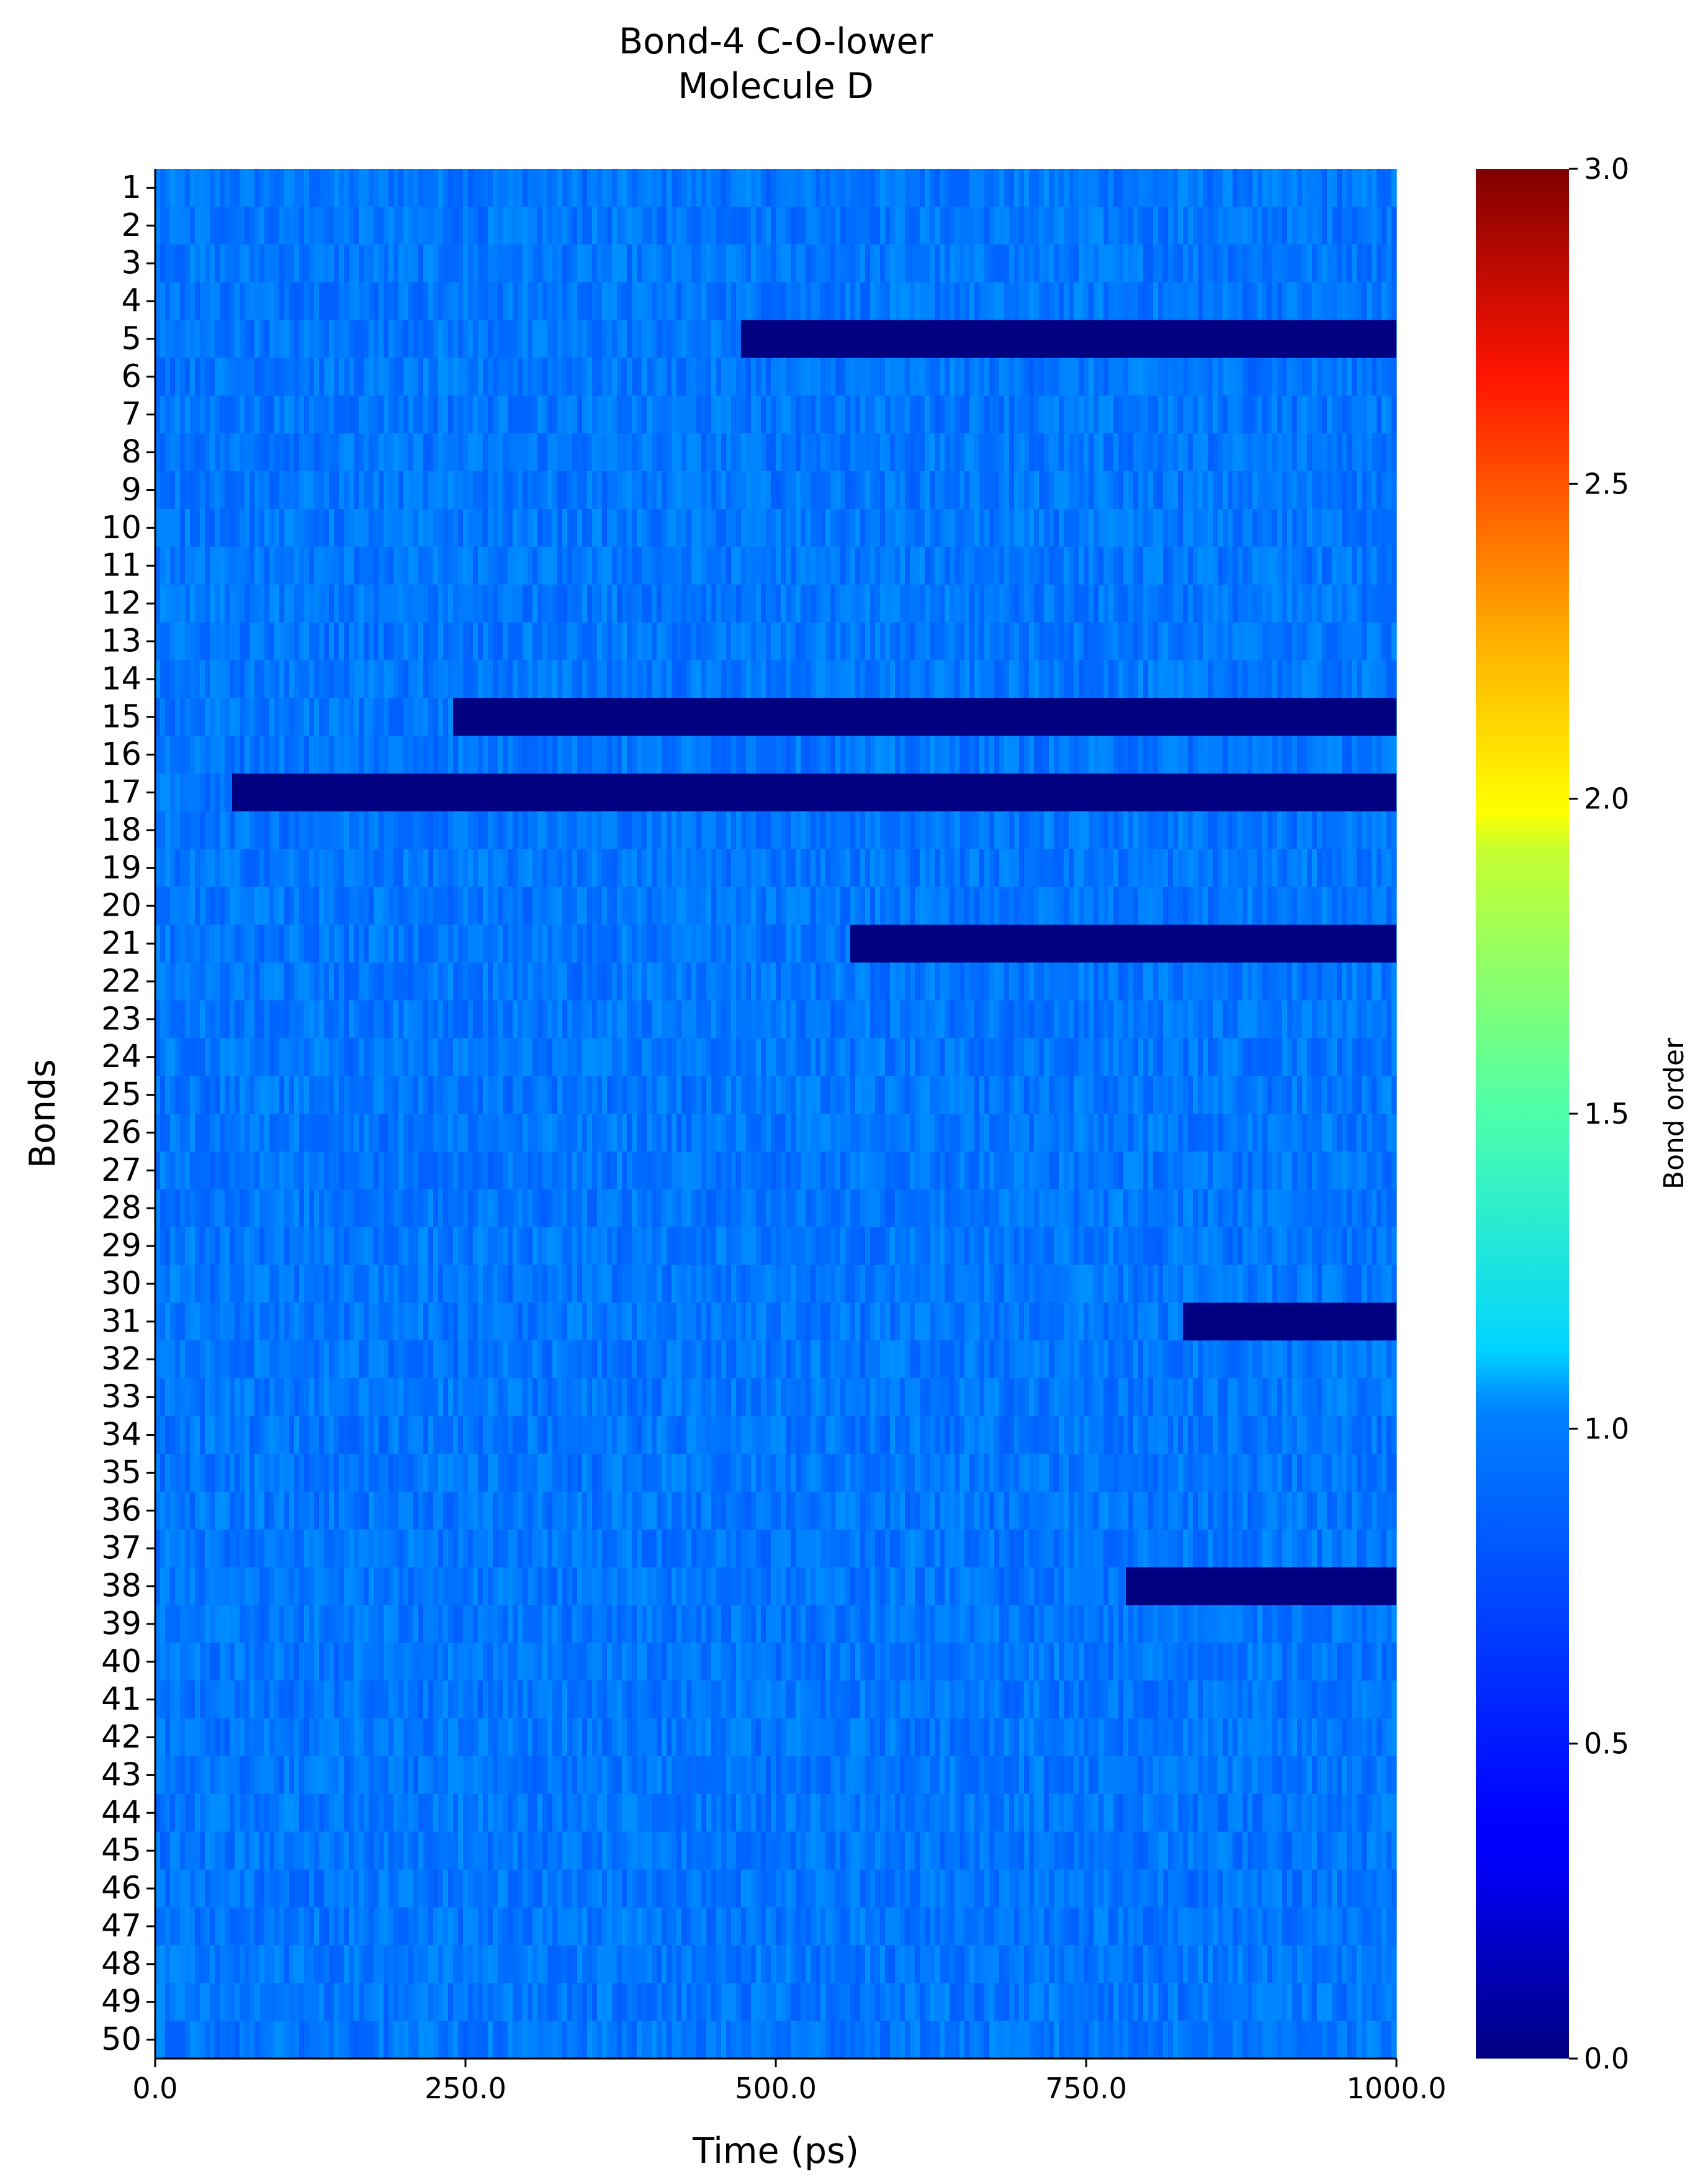  What do you see at coordinates (121, 906) in the screenshot?
I see `y-tick-label: 20` at bounding box center [121, 906].